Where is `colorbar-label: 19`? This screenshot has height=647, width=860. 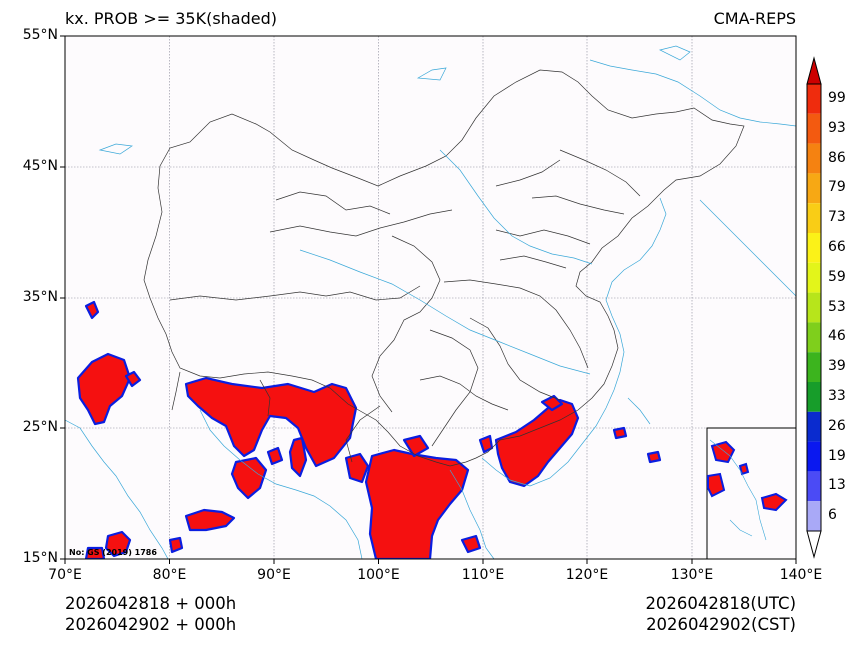
colorbar-label: 19 is located at coordinates (837, 455).